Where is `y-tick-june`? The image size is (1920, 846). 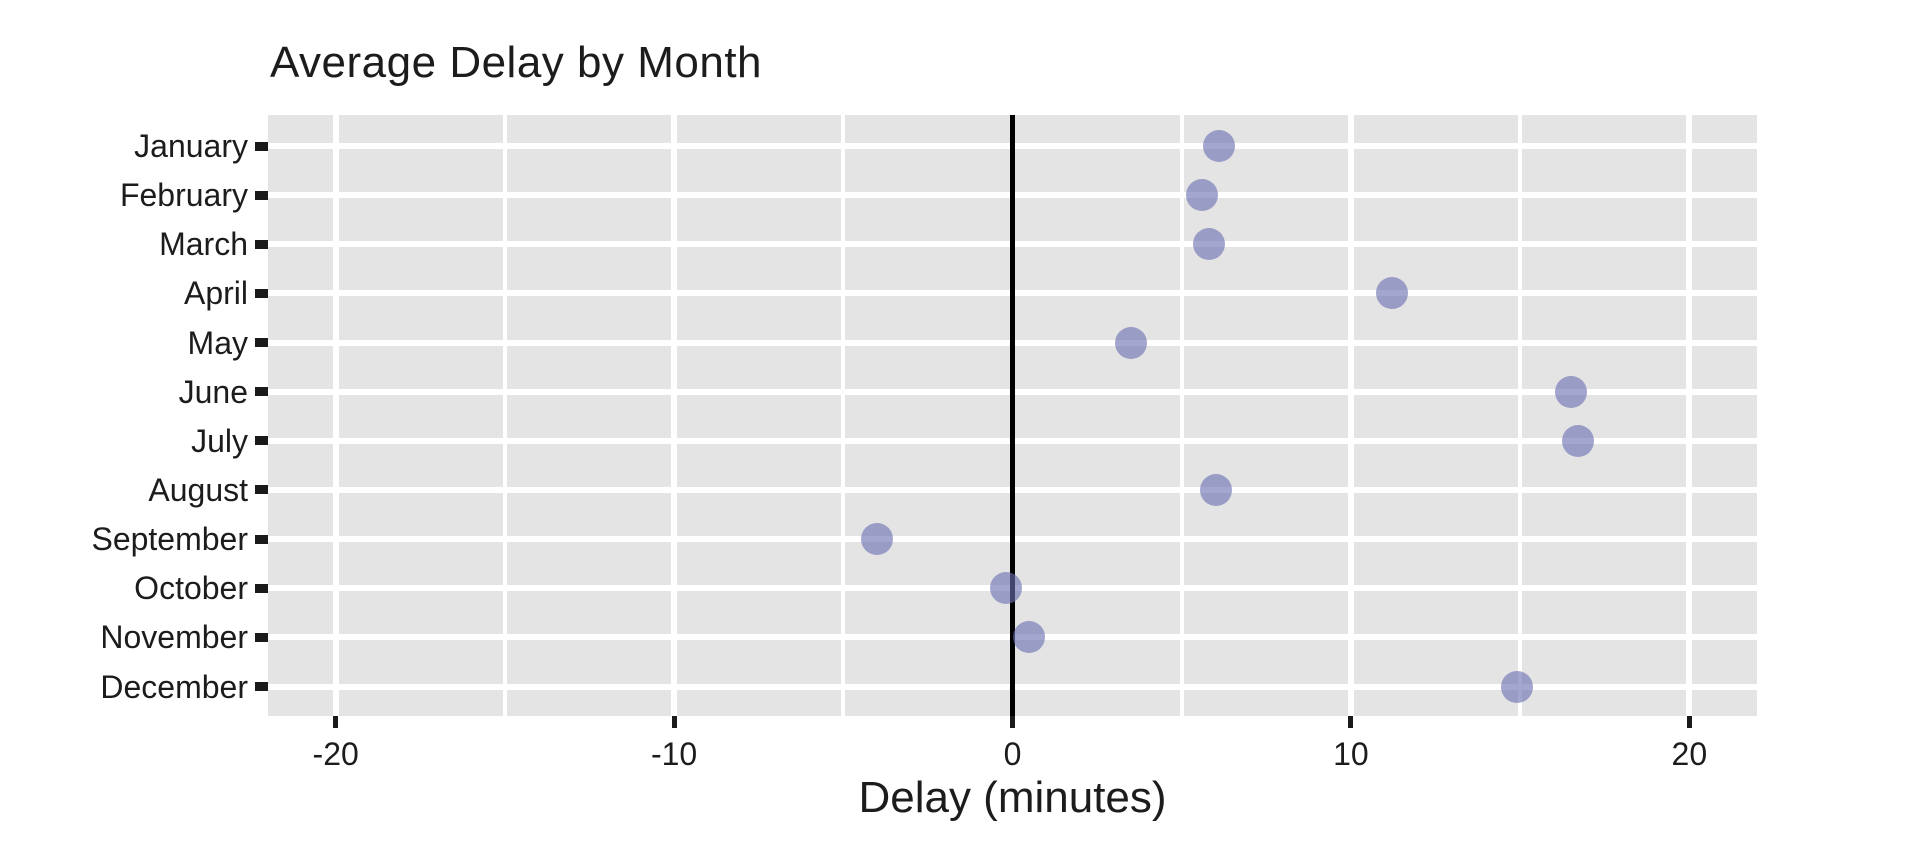
y-tick-june is located at coordinates (261, 392).